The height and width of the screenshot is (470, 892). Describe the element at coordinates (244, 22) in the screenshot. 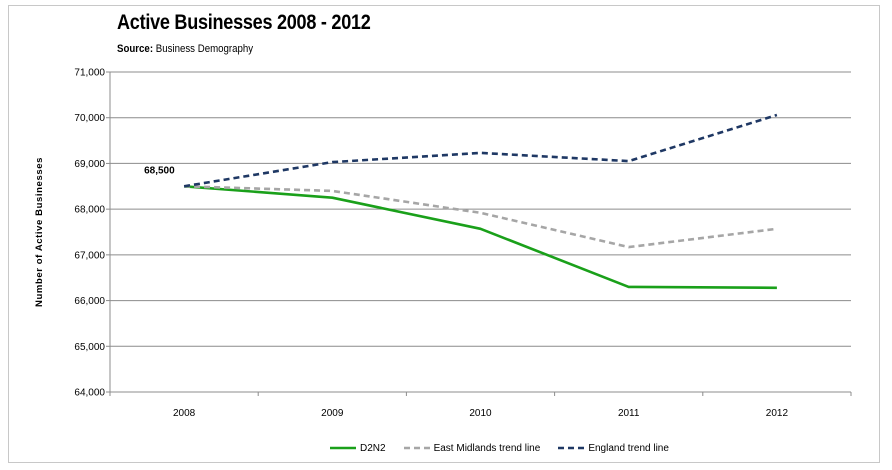

I see `chart-title: Active Businesses 2008 - 2012` at that location.